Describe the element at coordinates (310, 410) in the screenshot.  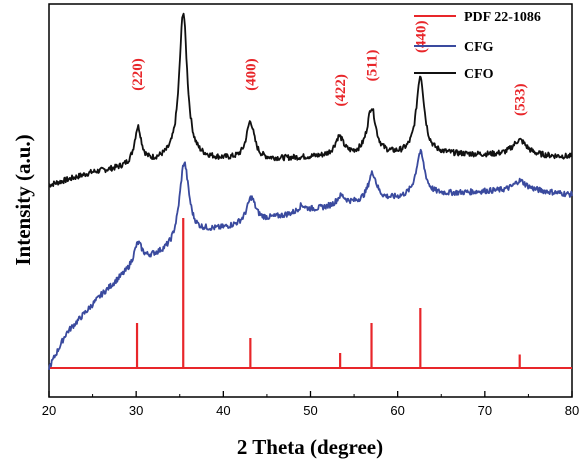
I see `x-tick-label-3: 50` at that location.